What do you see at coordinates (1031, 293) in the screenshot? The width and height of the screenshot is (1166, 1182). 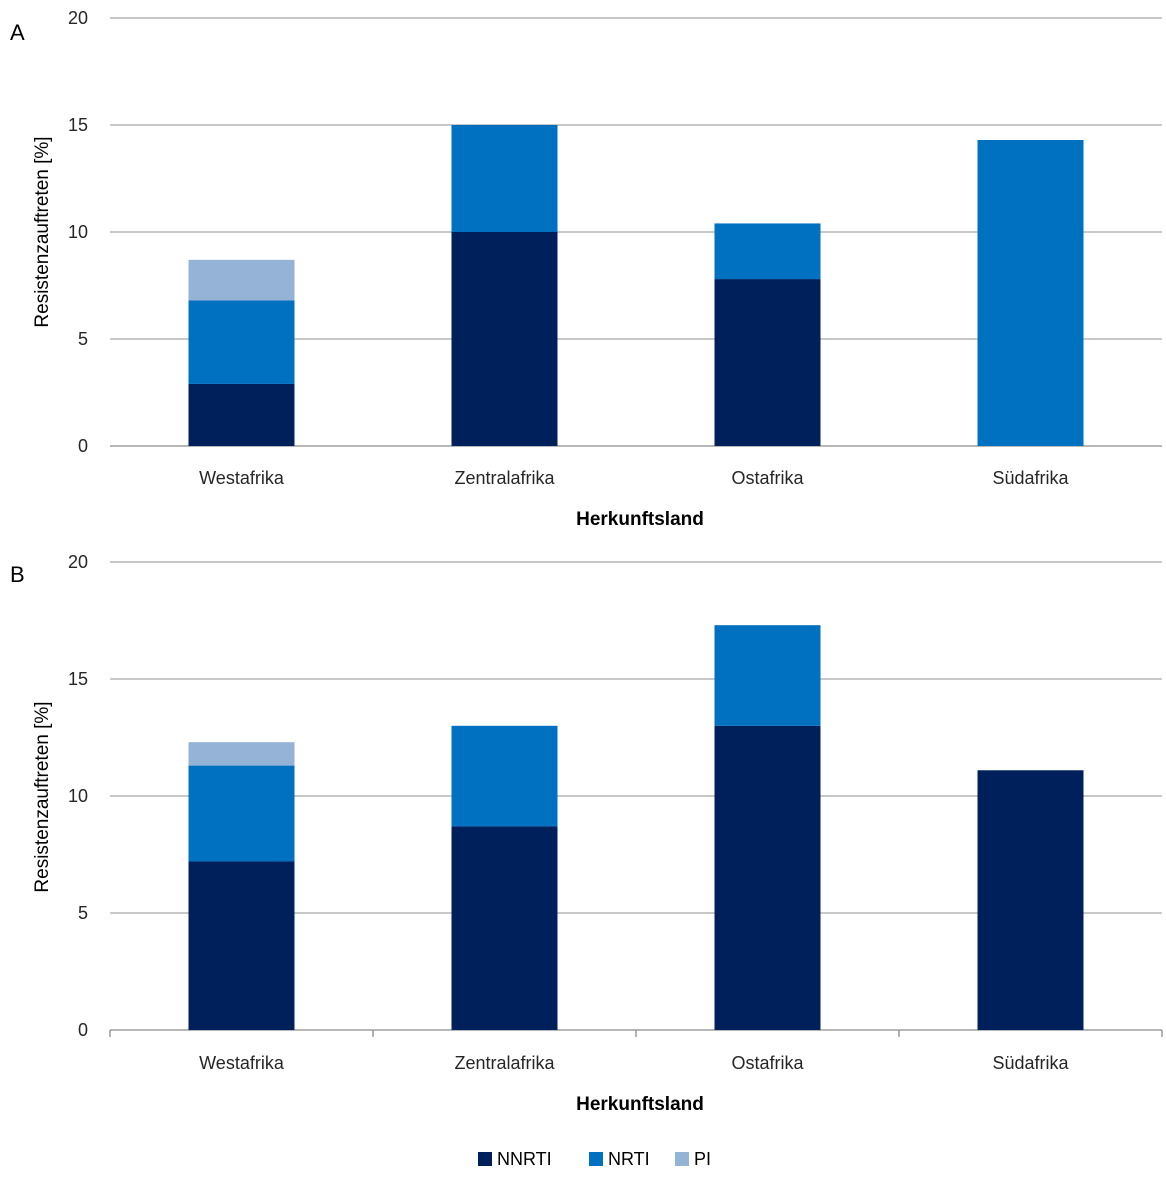 I see `bar-nrti-südafrika` at bounding box center [1031, 293].